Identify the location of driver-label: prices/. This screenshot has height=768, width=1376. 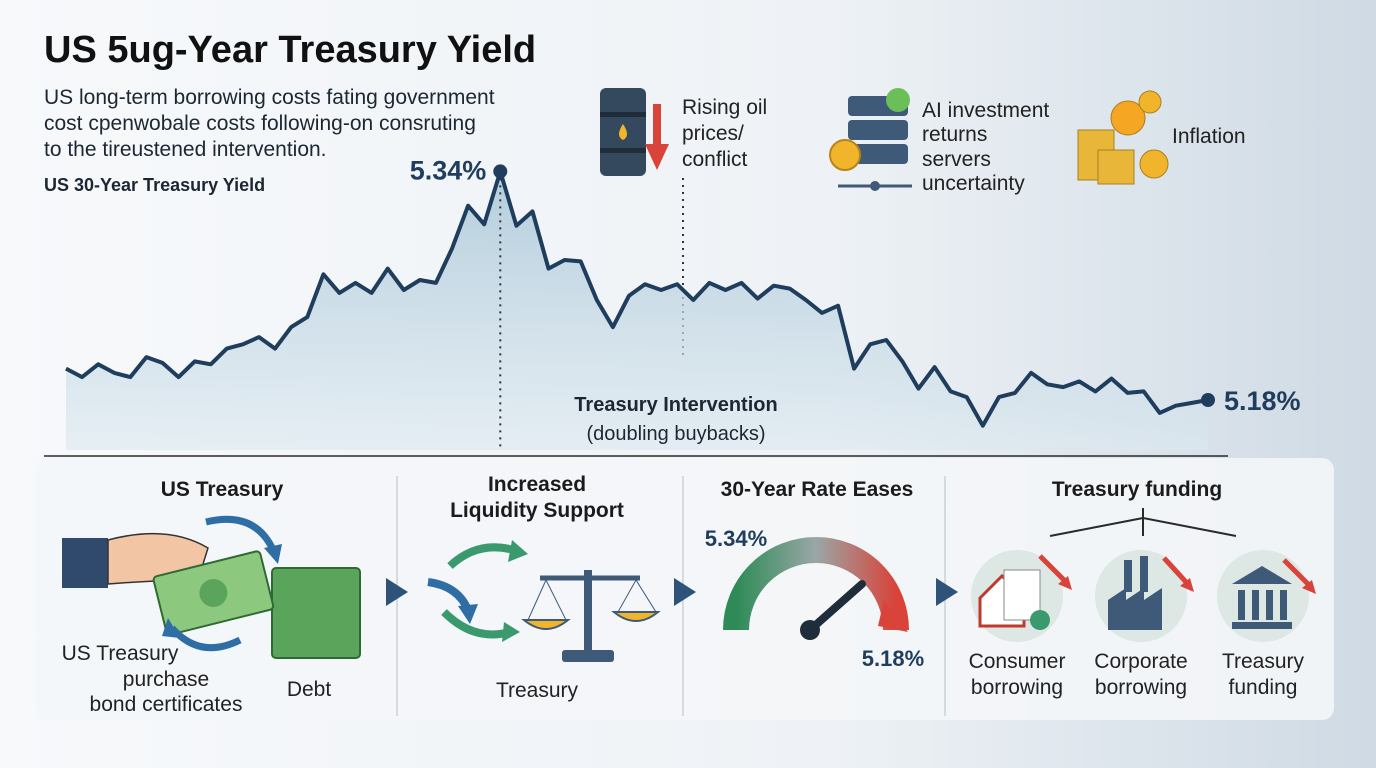
(713, 133).